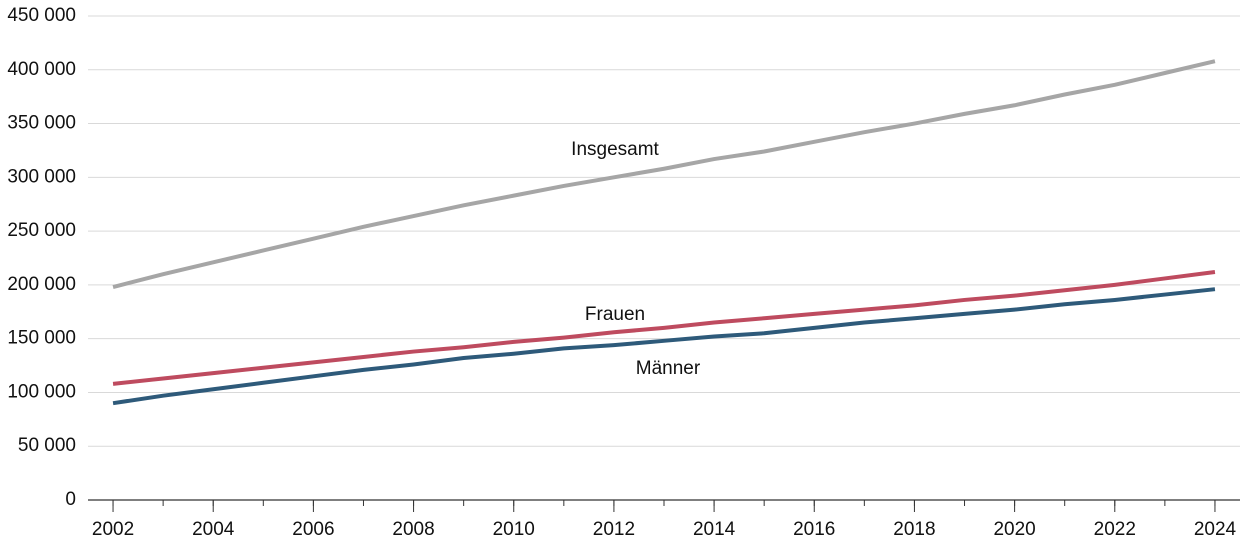 The width and height of the screenshot is (1248, 540). What do you see at coordinates (1215, 529) in the screenshot?
I see `x-tick-label: 2024` at bounding box center [1215, 529].